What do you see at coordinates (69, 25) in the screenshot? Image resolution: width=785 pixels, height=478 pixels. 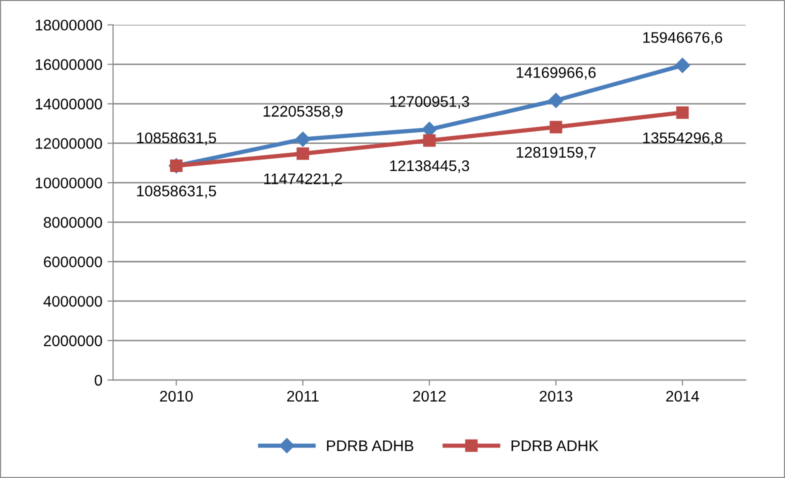 I see `y-tick-label: 18000000` at bounding box center [69, 25].